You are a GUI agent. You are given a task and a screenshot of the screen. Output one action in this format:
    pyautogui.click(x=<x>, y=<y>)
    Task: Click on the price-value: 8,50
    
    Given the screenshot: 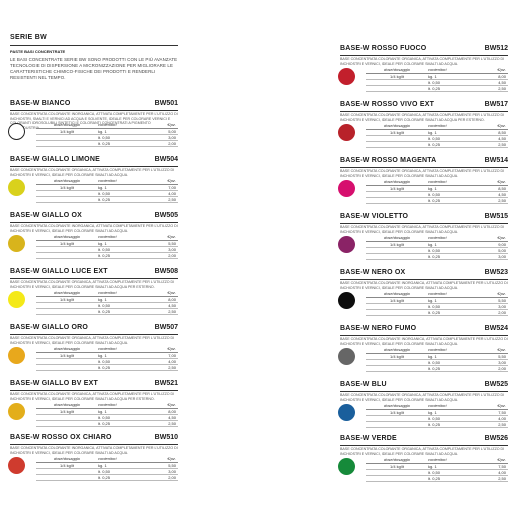 What is the action you would take?
    pyautogui.click(x=502, y=132)
    